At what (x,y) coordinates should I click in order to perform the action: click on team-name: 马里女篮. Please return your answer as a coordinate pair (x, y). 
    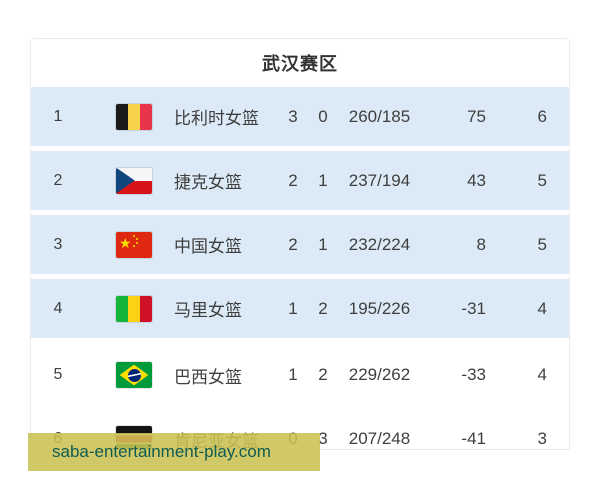
    Looking at the image, I should click on (208, 310).